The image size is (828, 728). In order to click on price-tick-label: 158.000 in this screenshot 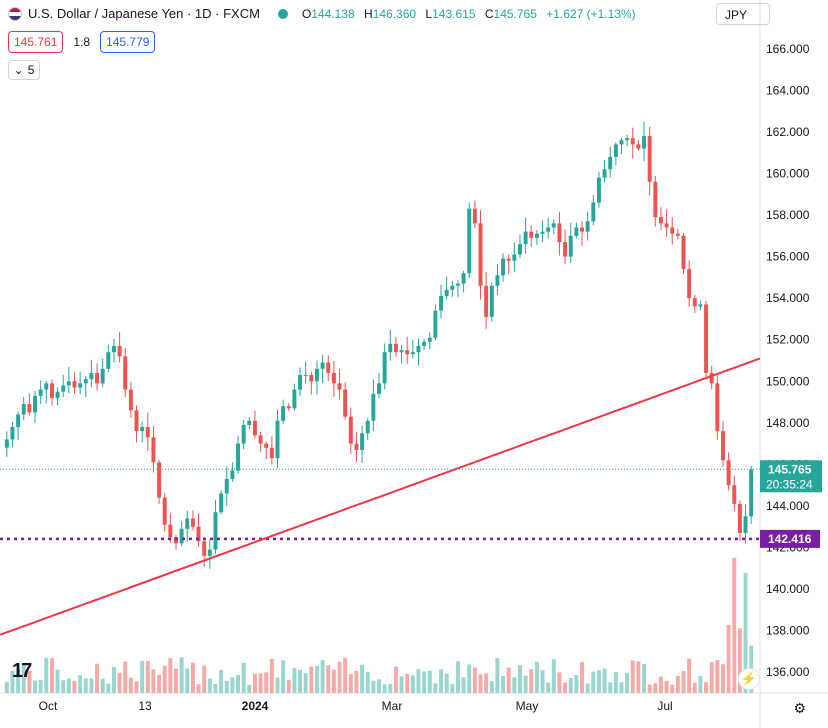, I will do `click(788, 215)`.